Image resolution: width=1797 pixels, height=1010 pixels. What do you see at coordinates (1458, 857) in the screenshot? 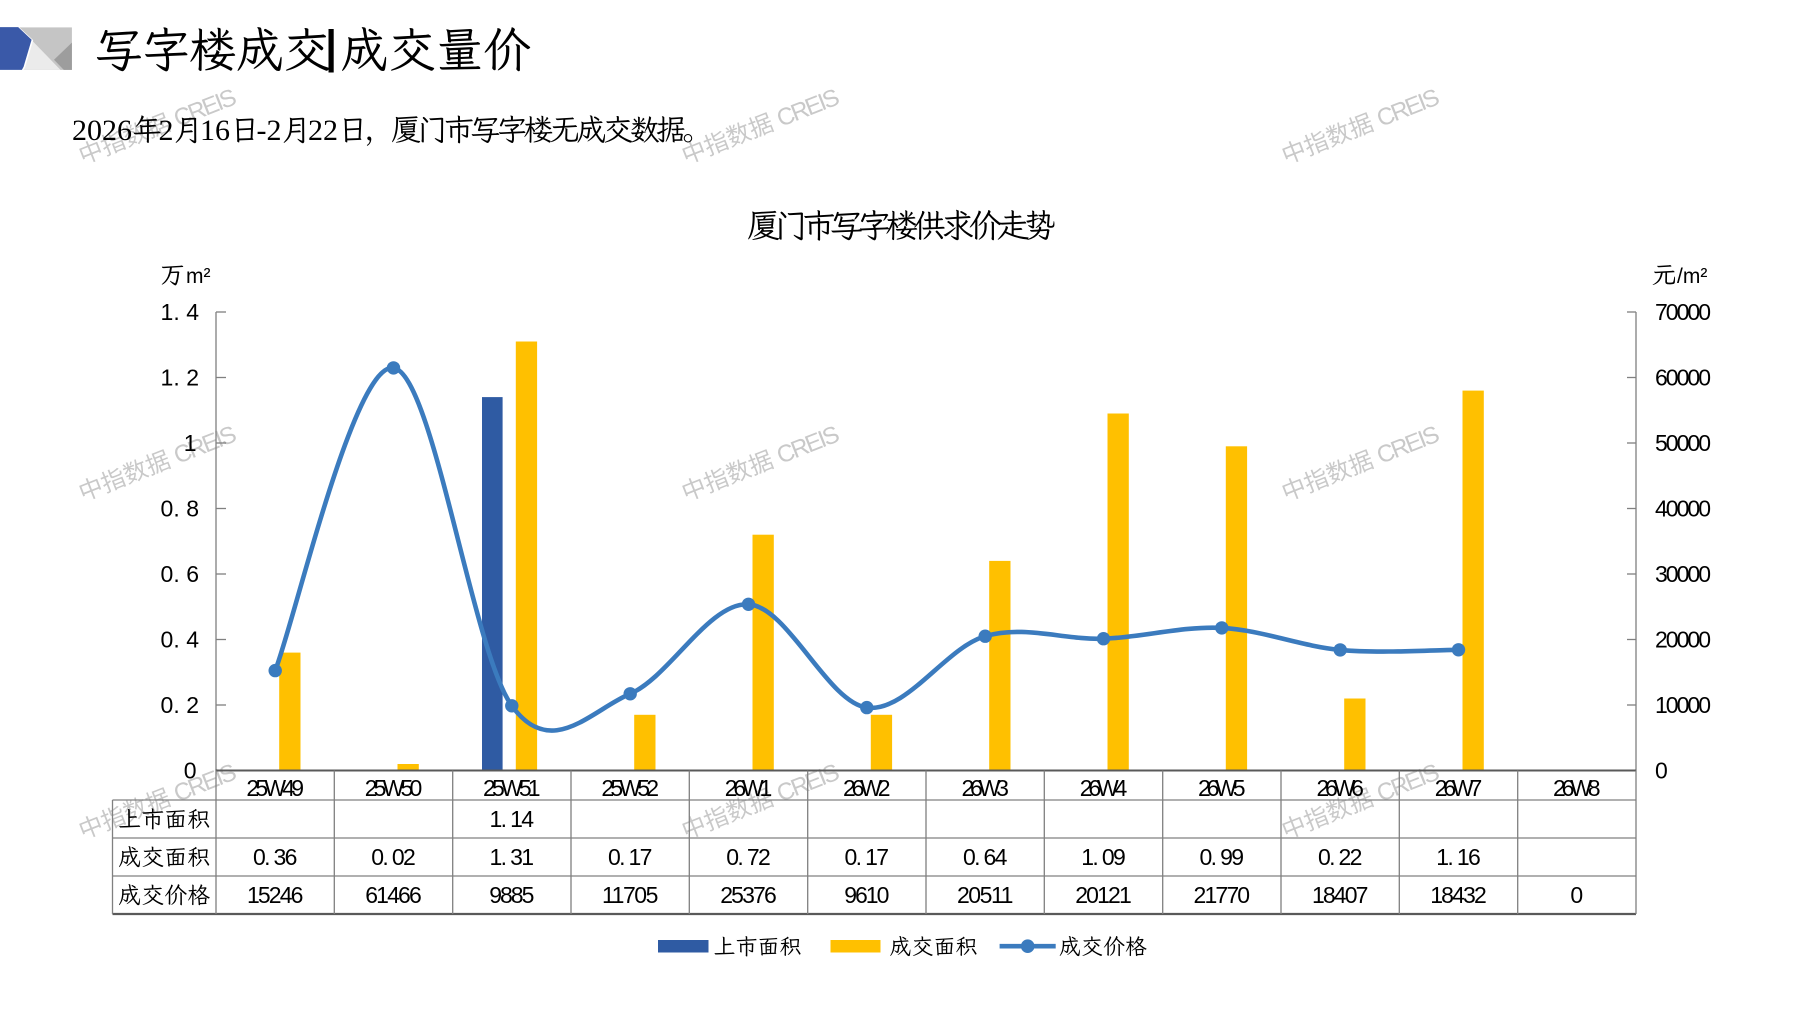
I see `svg-text: 1. 16` at bounding box center [1458, 857].